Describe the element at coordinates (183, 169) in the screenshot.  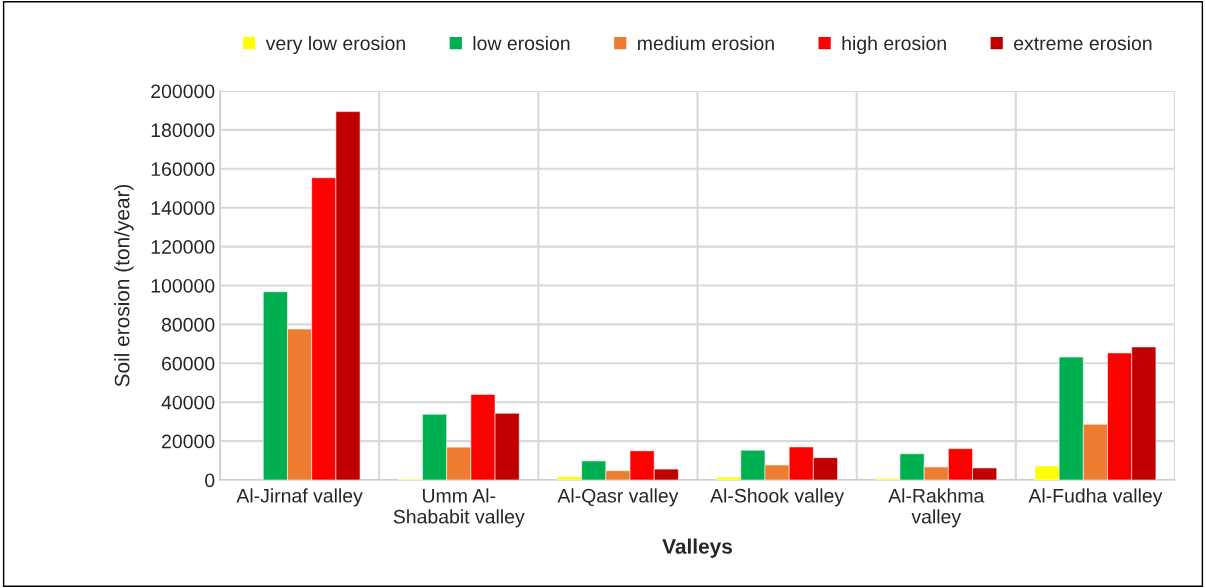
I see `y-tick-label: 160000` at that location.